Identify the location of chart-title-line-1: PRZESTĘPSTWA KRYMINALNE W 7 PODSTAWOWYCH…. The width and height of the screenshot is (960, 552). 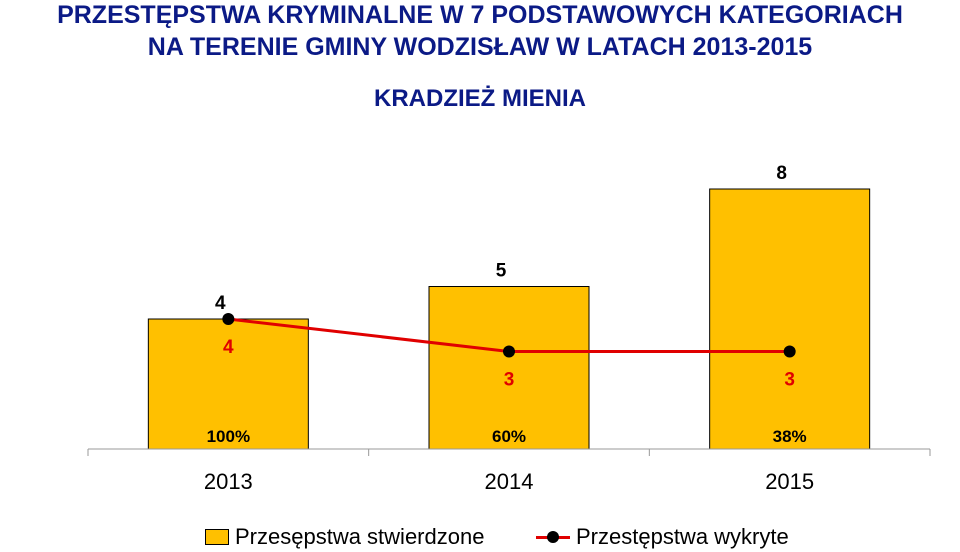
(480, 15).